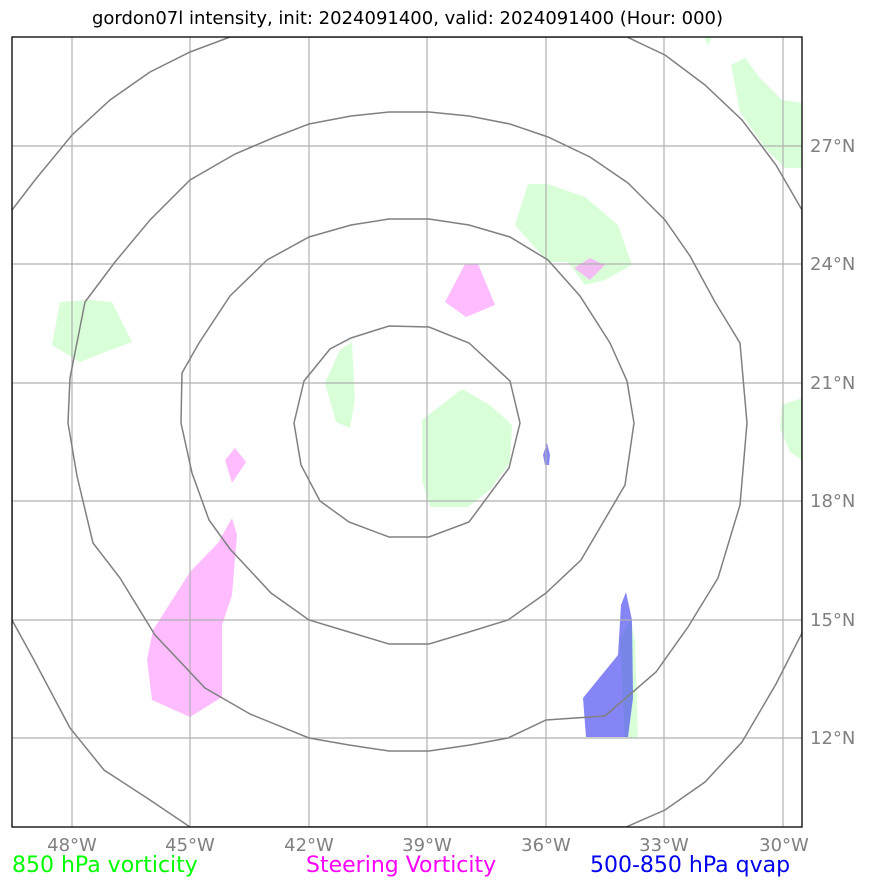 The image size is (873, 891). Describe the element at coordinates (784, 845) in the screenshot. I see `lon-tick-label: 30°W` at that location.